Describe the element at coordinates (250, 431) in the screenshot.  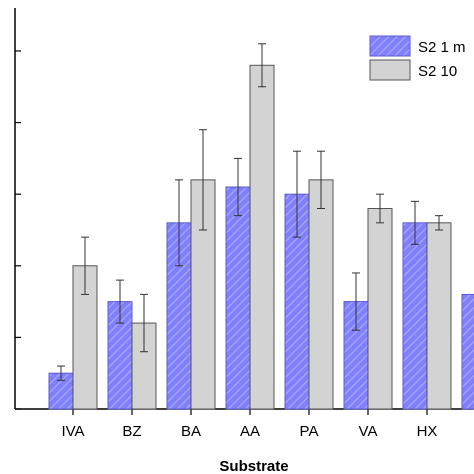
I see `x-tick-label-3: AA` at that location.